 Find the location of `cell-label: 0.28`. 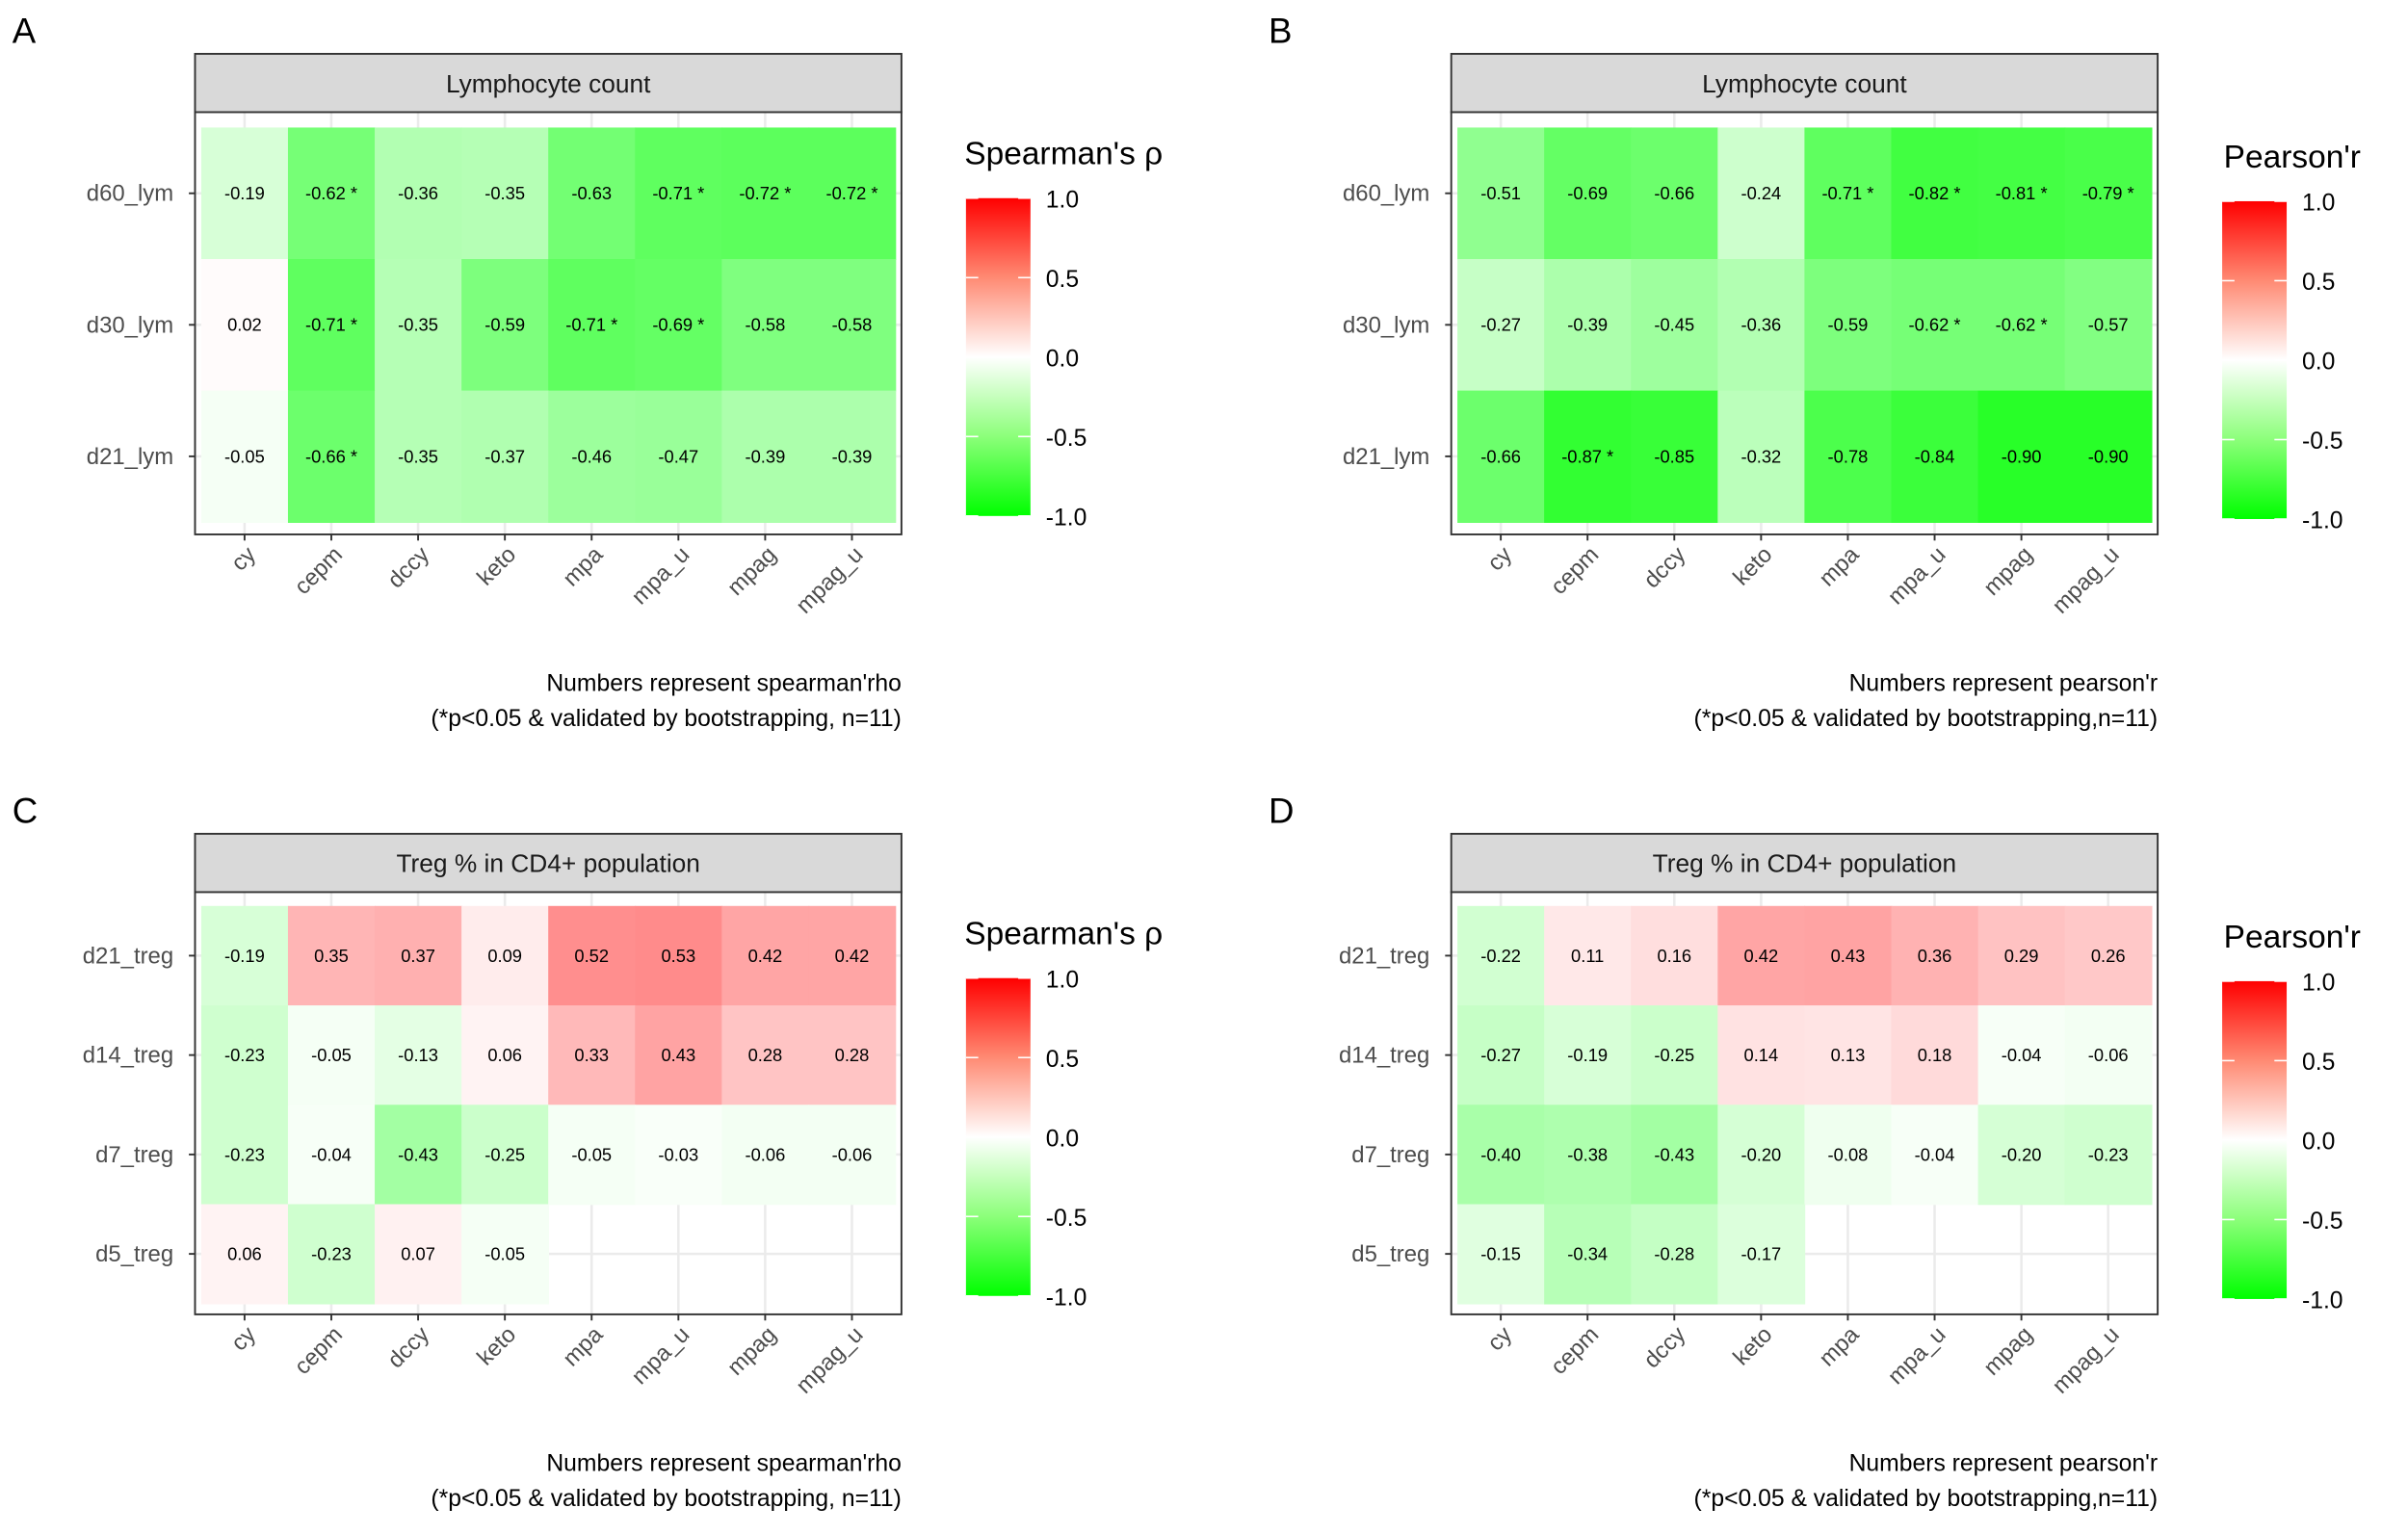

cell-label: 0.28 is located at coordinates (852, 1055).